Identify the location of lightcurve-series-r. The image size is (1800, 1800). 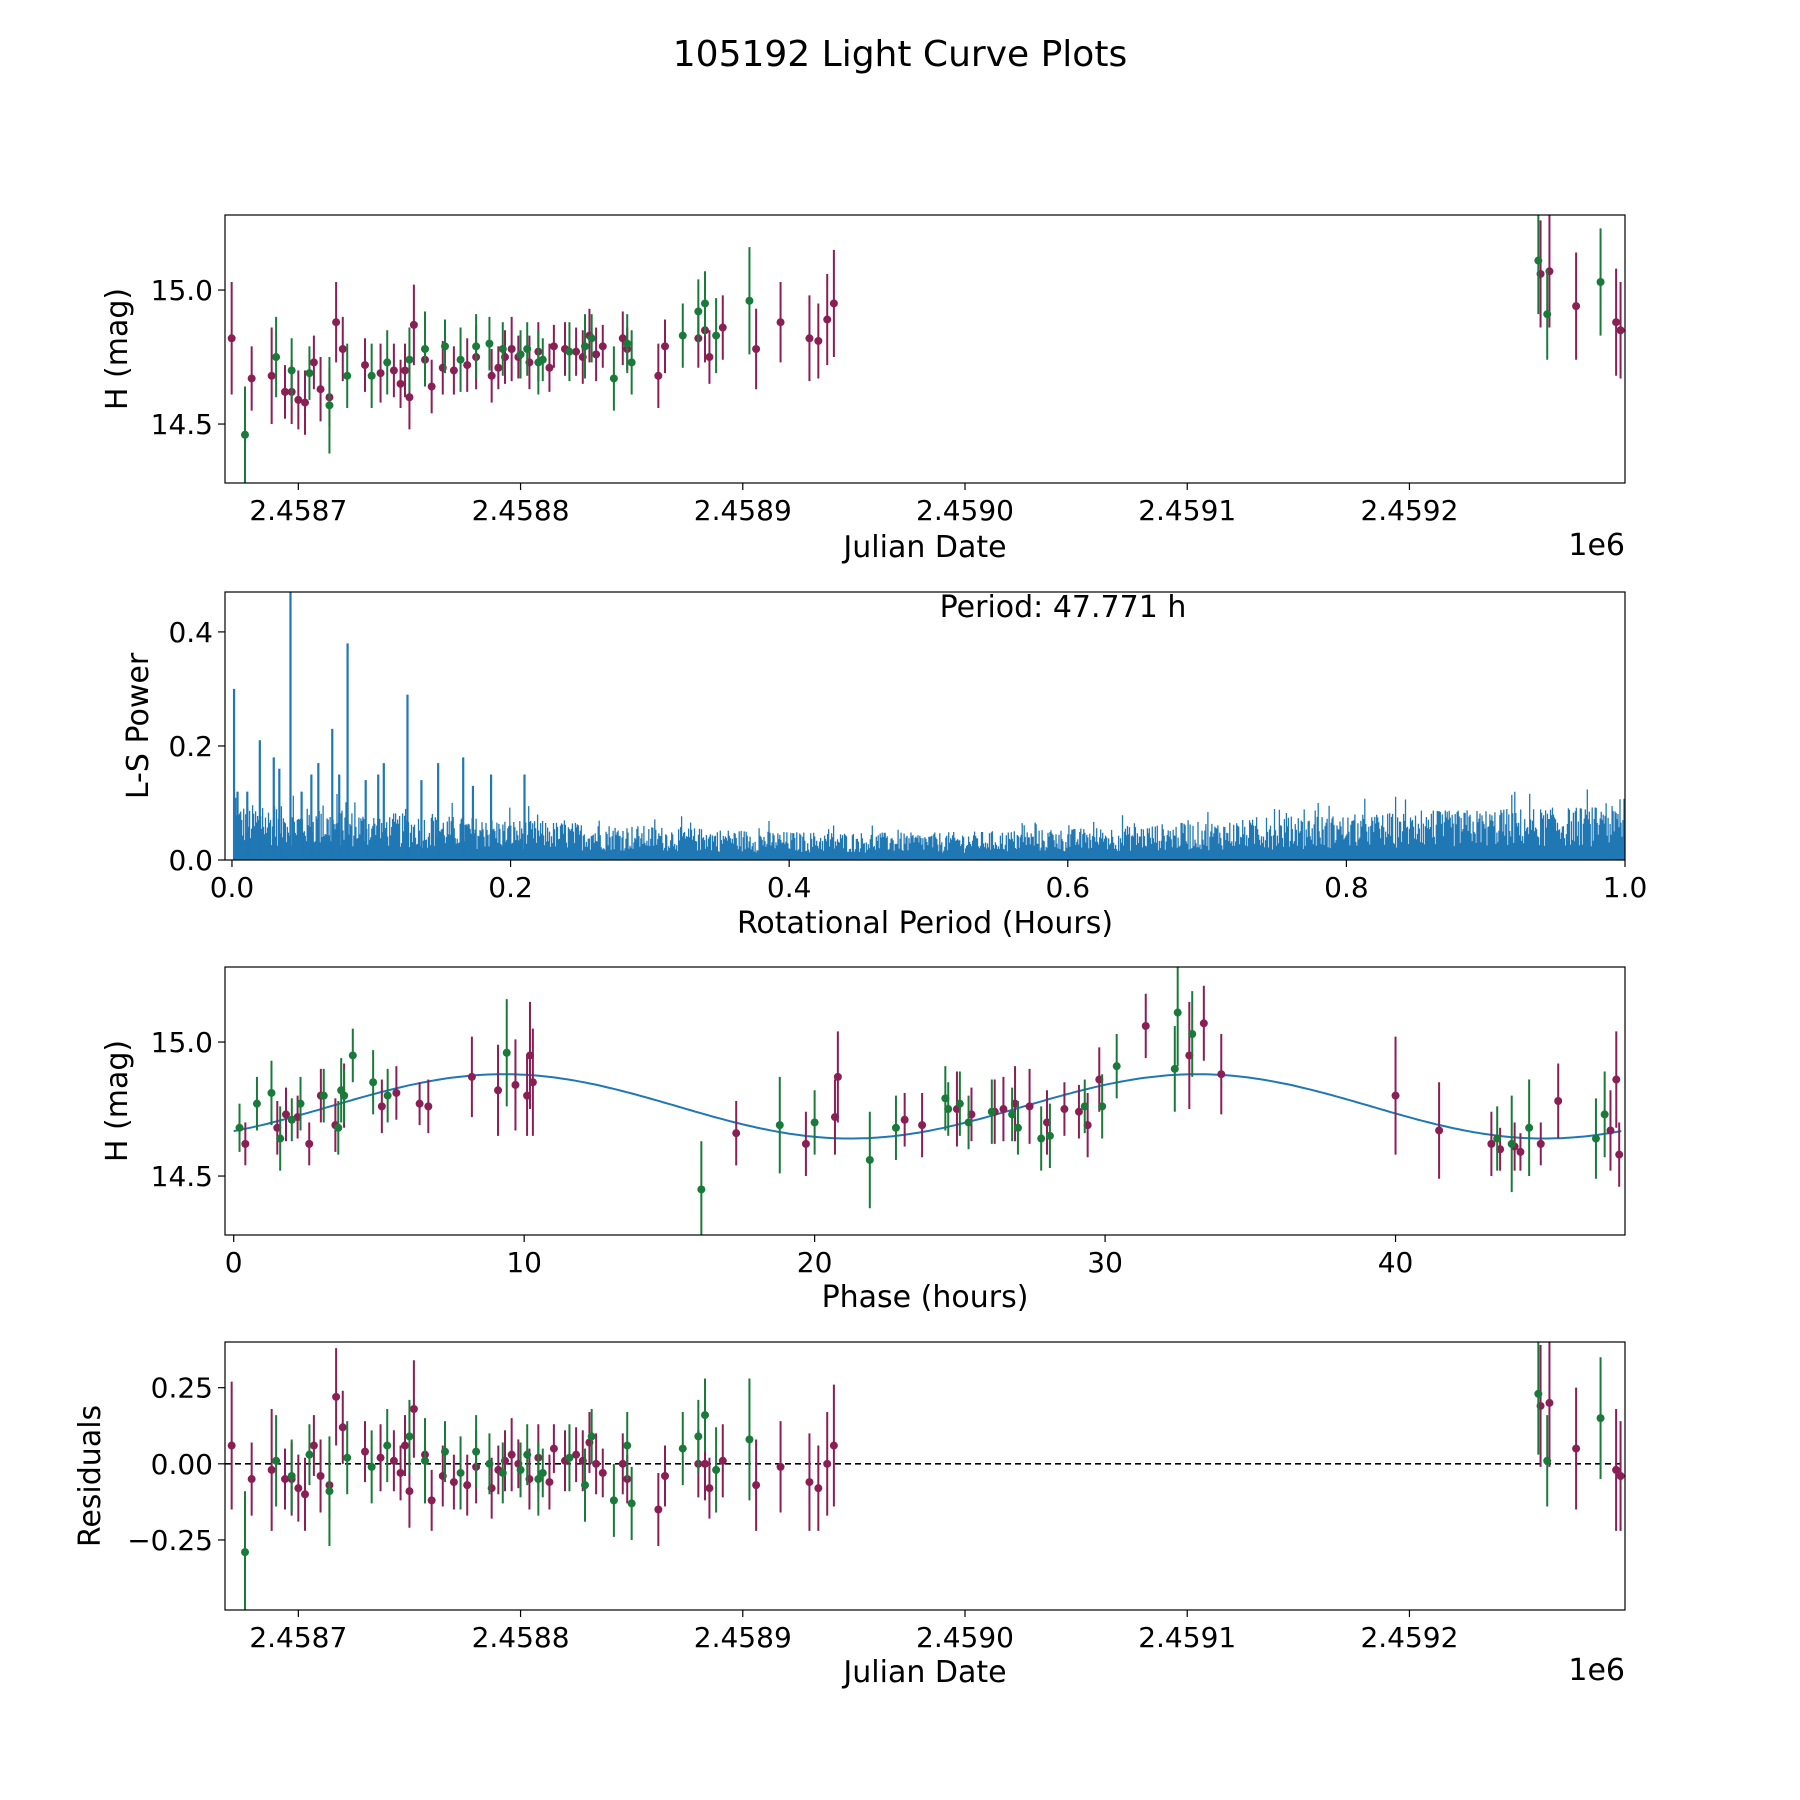
(926, 325).